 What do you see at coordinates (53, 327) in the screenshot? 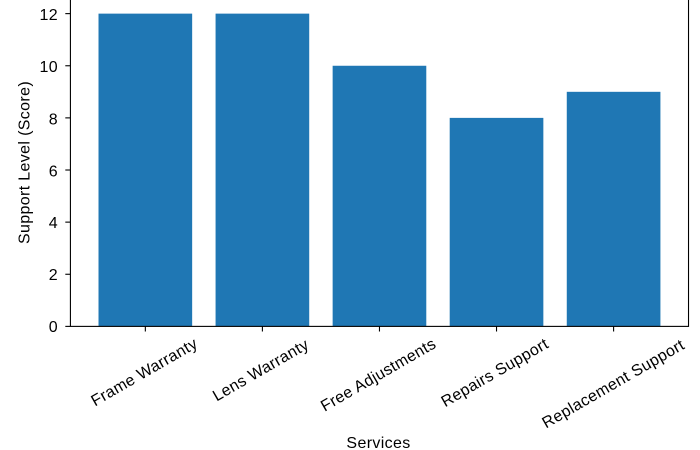
I see `svg-text: 0` at bounding box center [53, 327].